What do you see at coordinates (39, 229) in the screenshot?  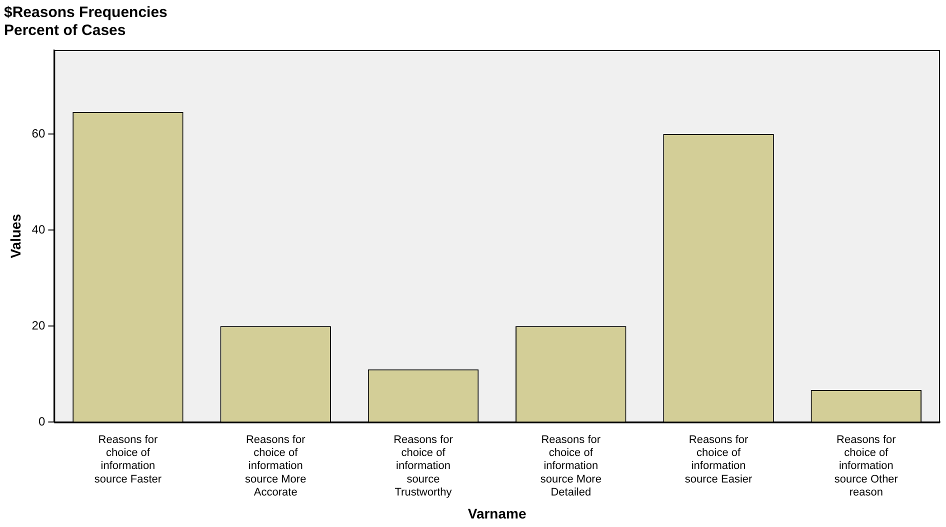 I see `y-tick-label: 40` at bounding box center [39, 229].